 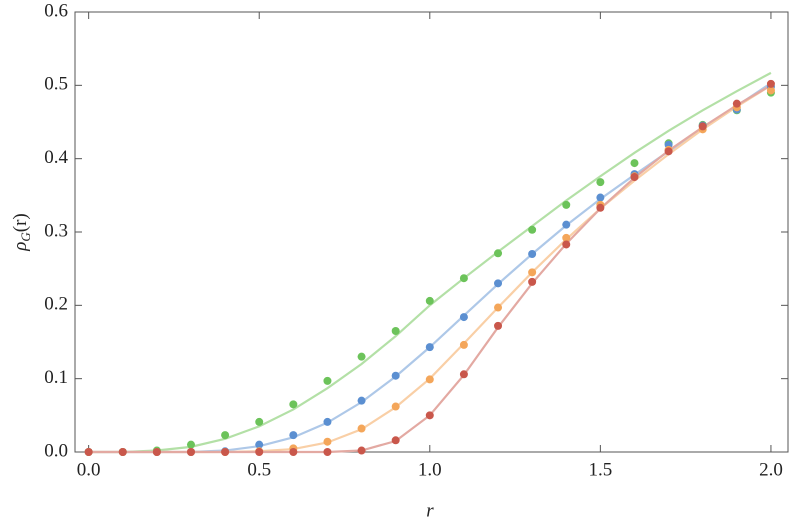 What do you see at coordinates (25, 237) in the screenshot?
I see `y-label-subscript: G` at bounding box center [25, 237].